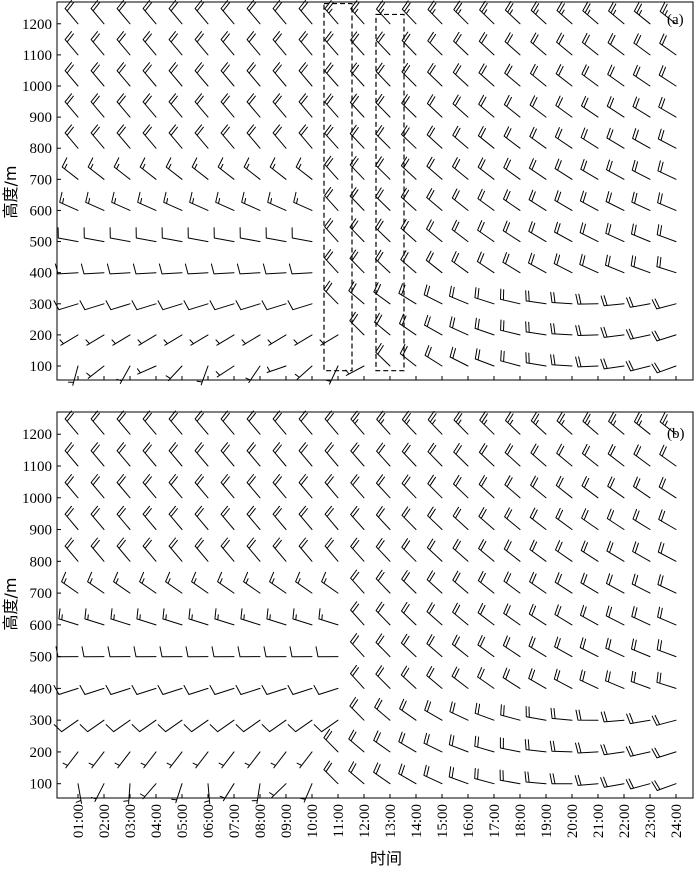 The height and width of the screenshot is (870, 700). I want to click on x-tick-label: 22:00, so click(625, 821).